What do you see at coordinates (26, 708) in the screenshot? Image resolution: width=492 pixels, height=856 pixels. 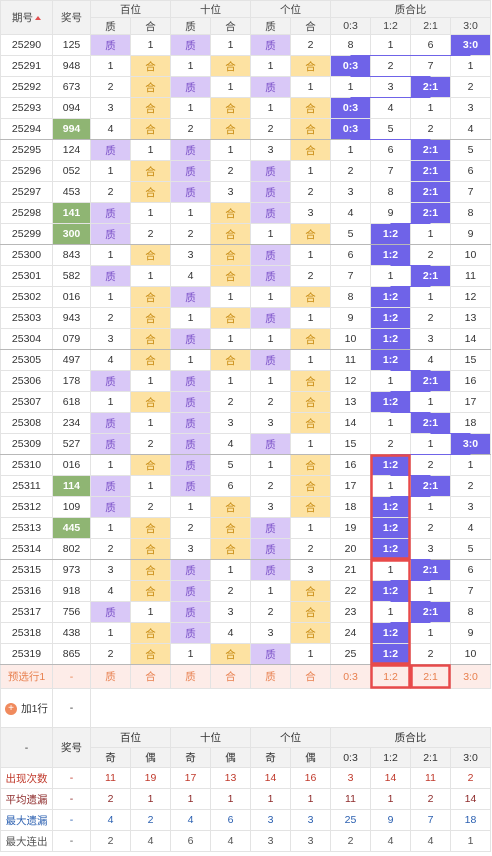 I see `add-row-button: + 加1行` at bounding box center [26, 708].